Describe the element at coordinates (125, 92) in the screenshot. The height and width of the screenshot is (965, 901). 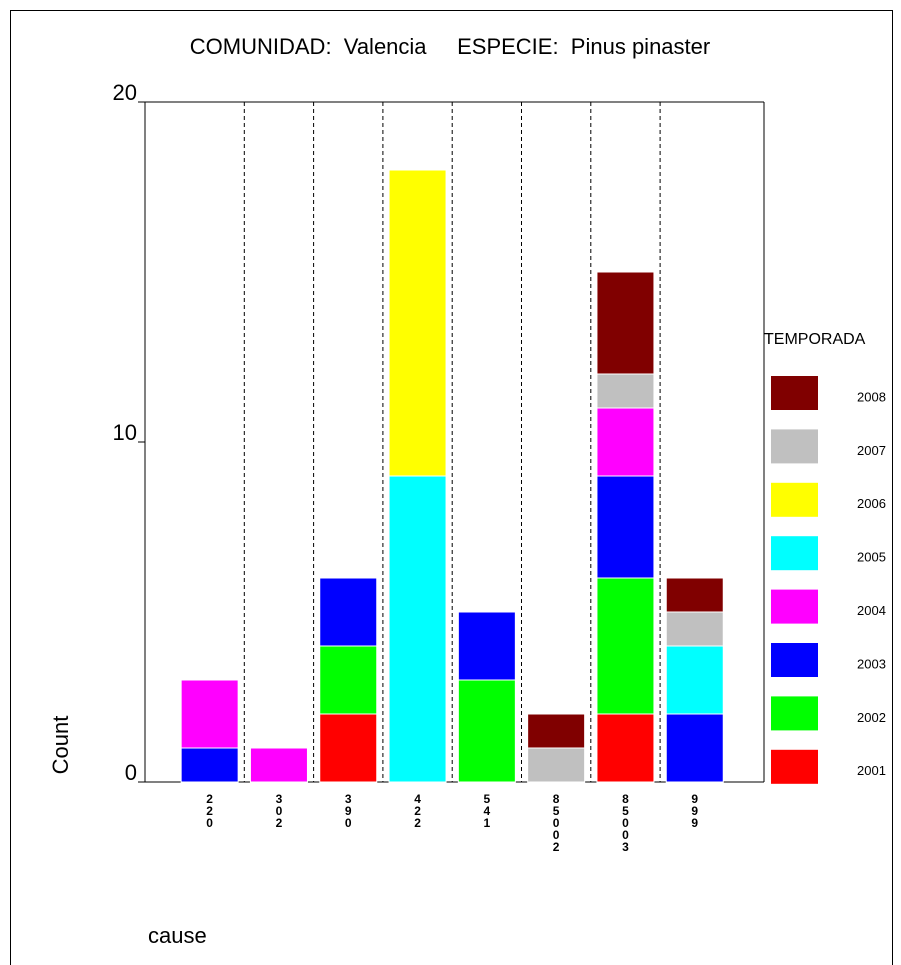
I see `y-tick-label: 20` at that location.